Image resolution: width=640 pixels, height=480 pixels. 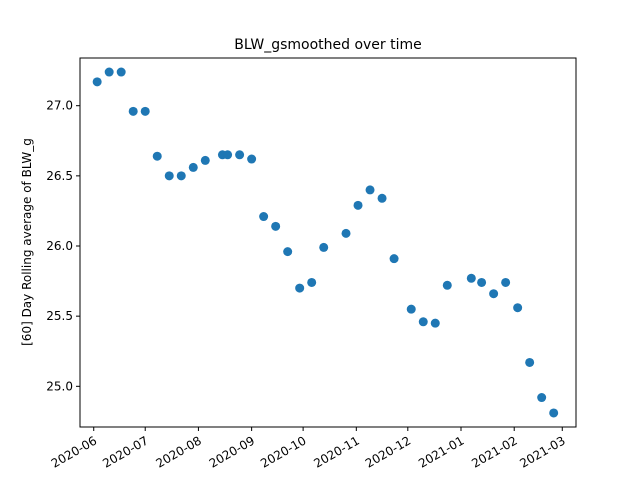 What do you see at coordinates (494, 451) in the screenshot?
I see `x-tick-label-8: 2021-02` at bounding box center [494, 451].